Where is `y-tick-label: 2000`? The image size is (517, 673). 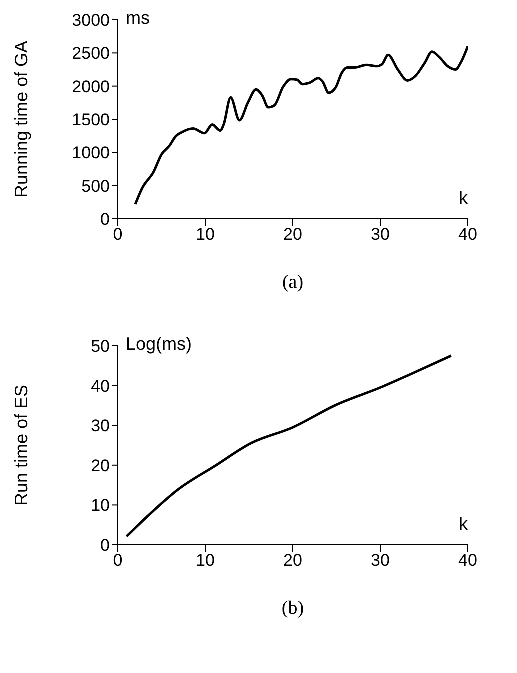
y-tick-label: 2000 is located at coordinates (91, 86).